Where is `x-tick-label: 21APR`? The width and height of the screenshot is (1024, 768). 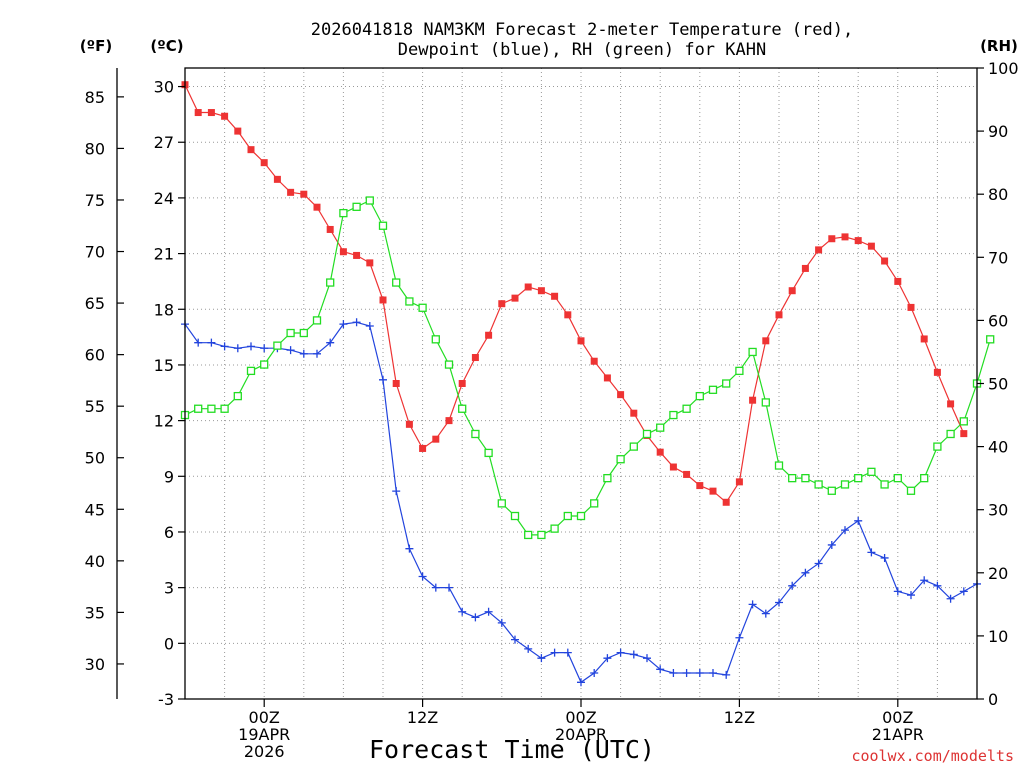
x-tick-label: 21APR is located at coordinates (898, 734).